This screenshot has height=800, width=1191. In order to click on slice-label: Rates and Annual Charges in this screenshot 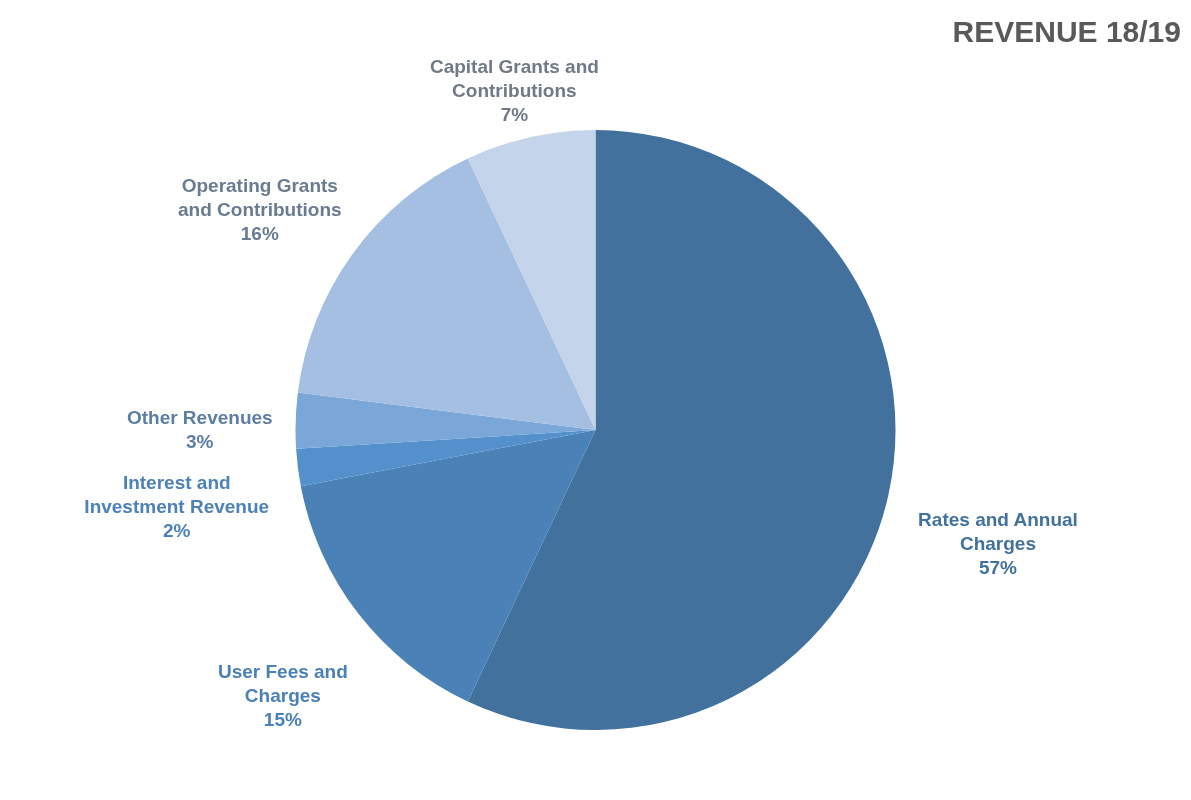, I will do `click(998, 531)`.